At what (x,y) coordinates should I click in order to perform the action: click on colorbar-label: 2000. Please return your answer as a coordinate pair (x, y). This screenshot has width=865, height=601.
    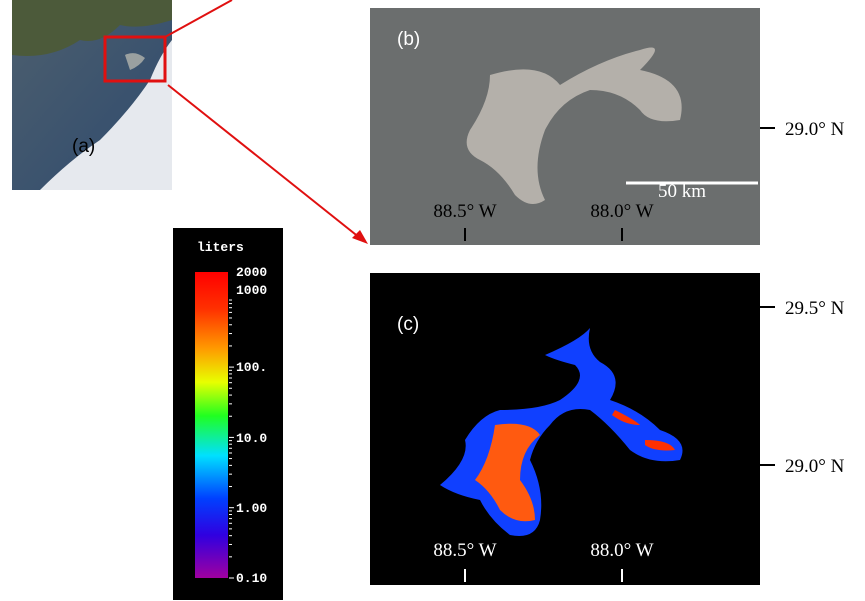
    Looking at the image, I should click on (251, 272).